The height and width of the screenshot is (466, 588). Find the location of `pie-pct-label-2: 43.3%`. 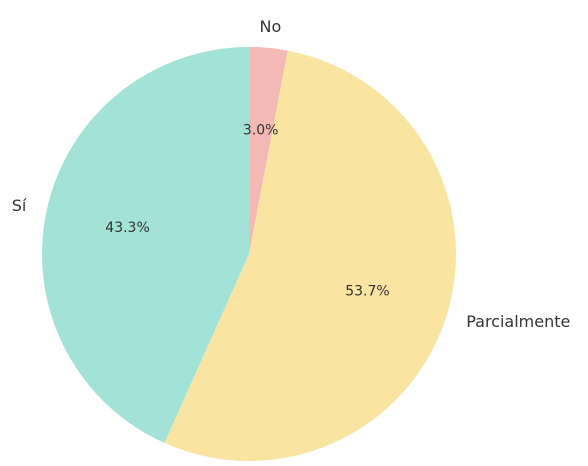

pie-pct-label-2: 43.3% is located at coordinates (127, 228).